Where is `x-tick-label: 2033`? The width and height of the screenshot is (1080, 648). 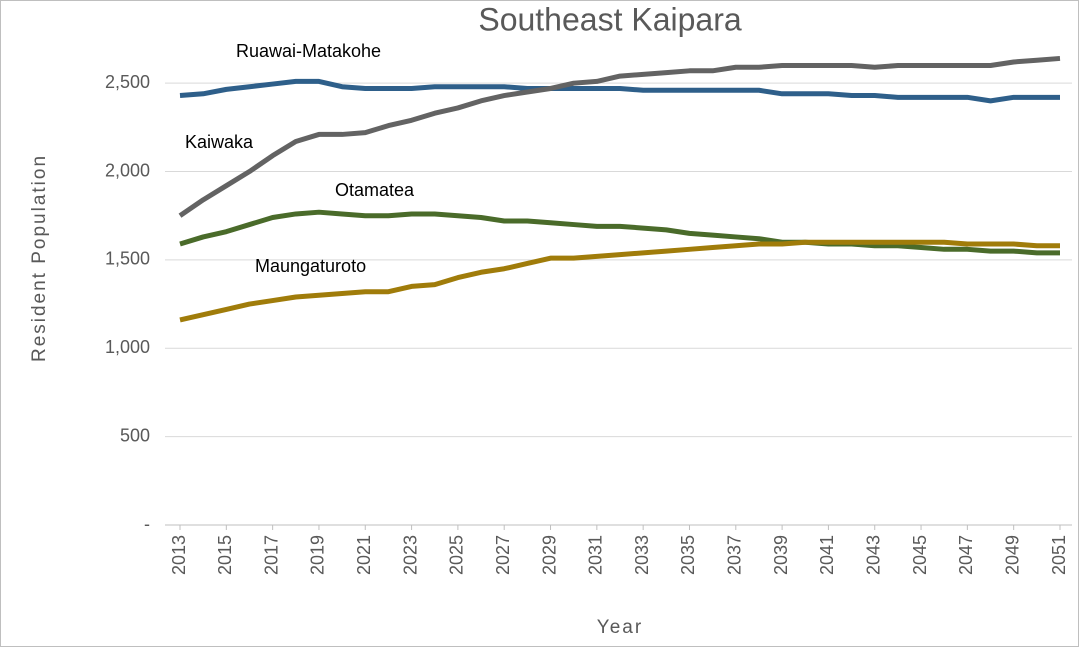
x-tick-label: 2033 is located at coordinates (642, 555).